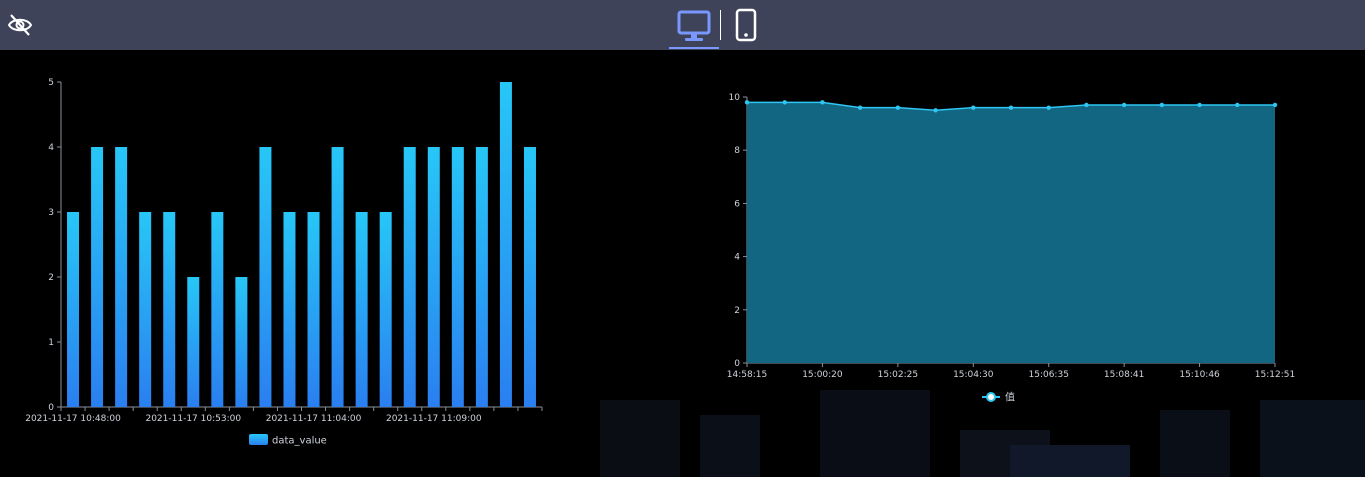 Image resolution: width=1365 pixels, height=477 pixels. Describe the element at coordinates (737, 258) in the screenshot. I see `area-y-tick-label: 4` at that location.